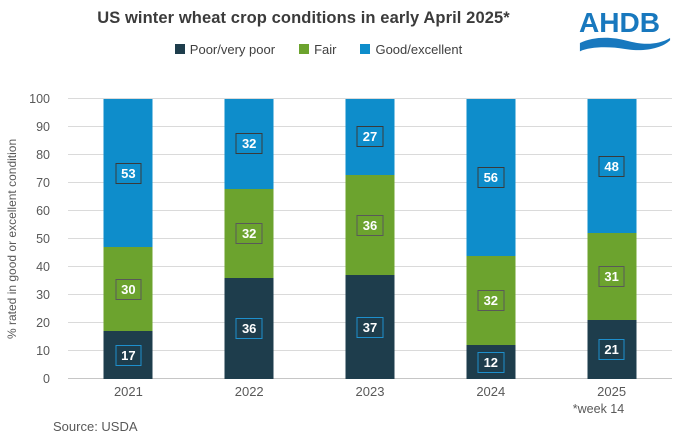 Image resolution: width=677 pixels, height=448 pixels. Describe the element at coordinates (598, 409) in the screenshot. I see `footnote: *week 14` at that location.